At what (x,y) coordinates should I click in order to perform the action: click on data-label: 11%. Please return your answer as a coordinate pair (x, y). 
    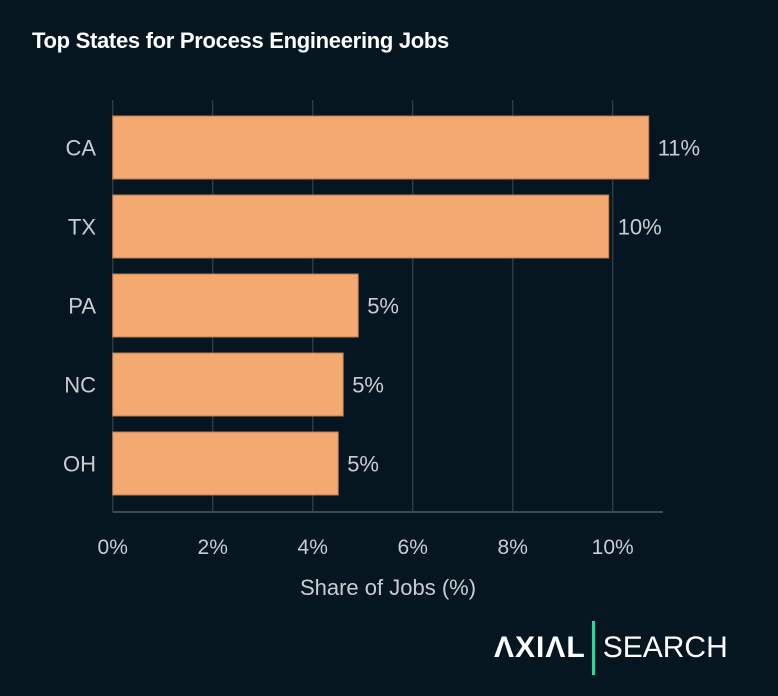
    Looking at the image, I should click on (679, 148).